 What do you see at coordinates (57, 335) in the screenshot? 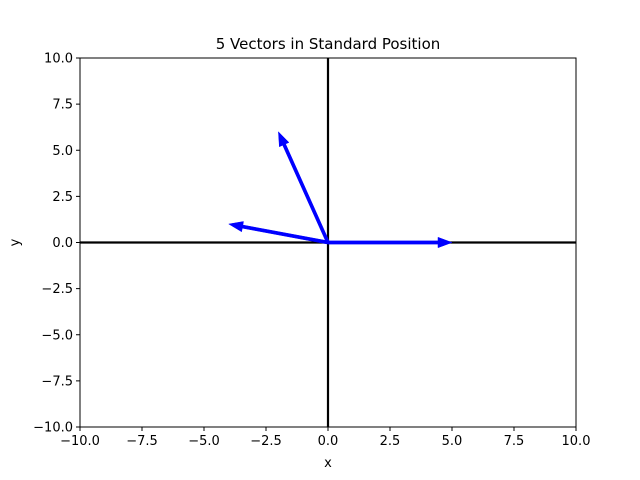
I see `y-tick-label: −5.0` at bounding box center [57, 335].